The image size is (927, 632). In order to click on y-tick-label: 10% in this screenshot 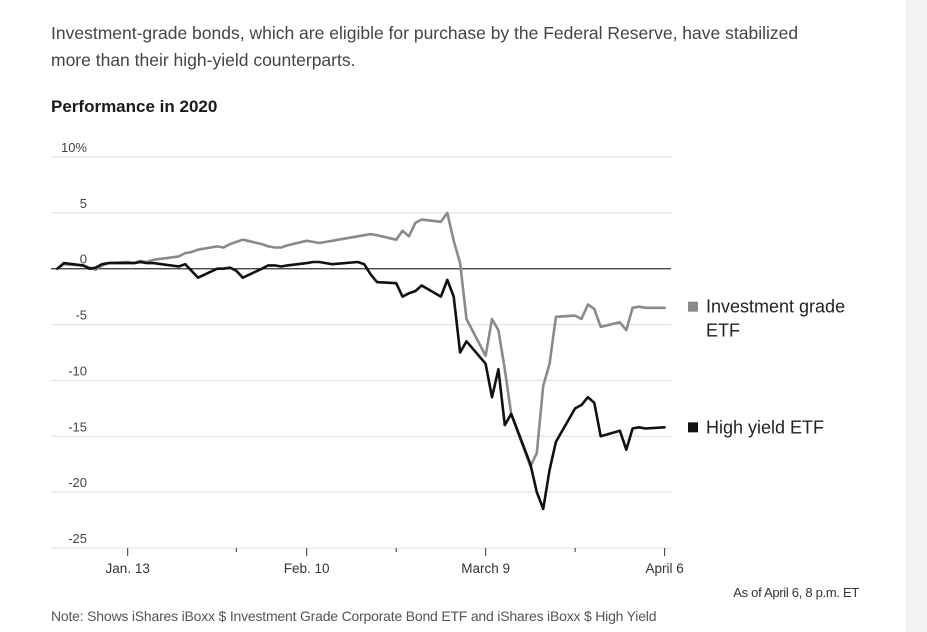, I will do `click(74, 147)`.